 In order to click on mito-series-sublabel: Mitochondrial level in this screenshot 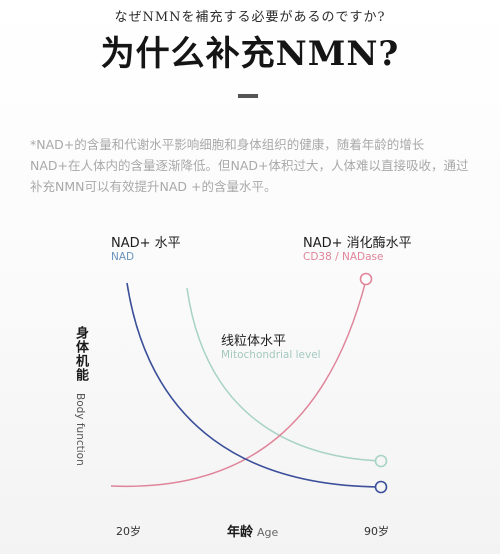, I will do `click(271, 355)`.